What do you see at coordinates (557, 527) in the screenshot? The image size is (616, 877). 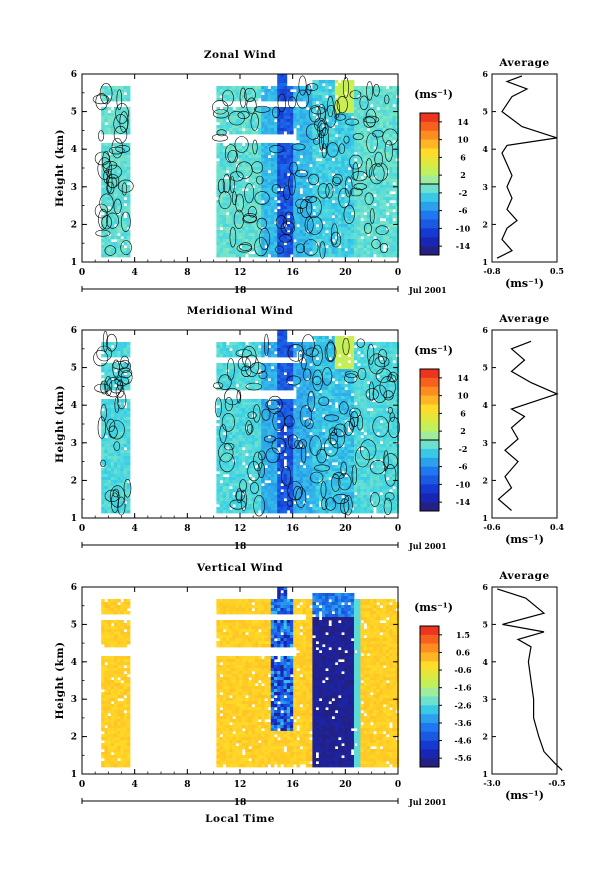 I see `average-x-tick-label: 0.4` at bounding box center [557, 527].